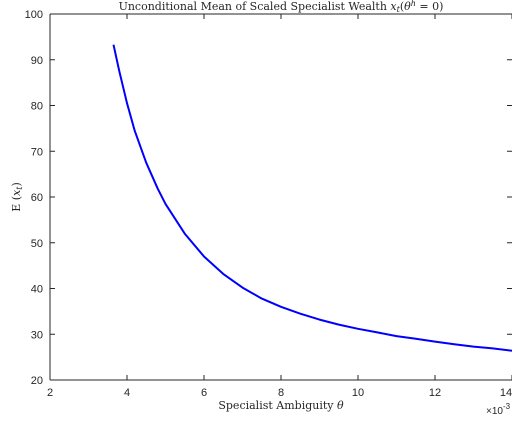  I want to click on x-tick-label: 2, so click(50, 393).